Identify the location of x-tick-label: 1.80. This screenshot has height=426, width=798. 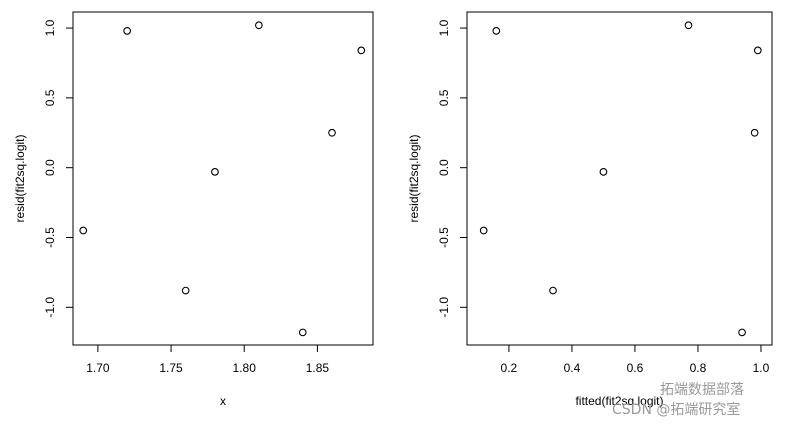
(245, 368).